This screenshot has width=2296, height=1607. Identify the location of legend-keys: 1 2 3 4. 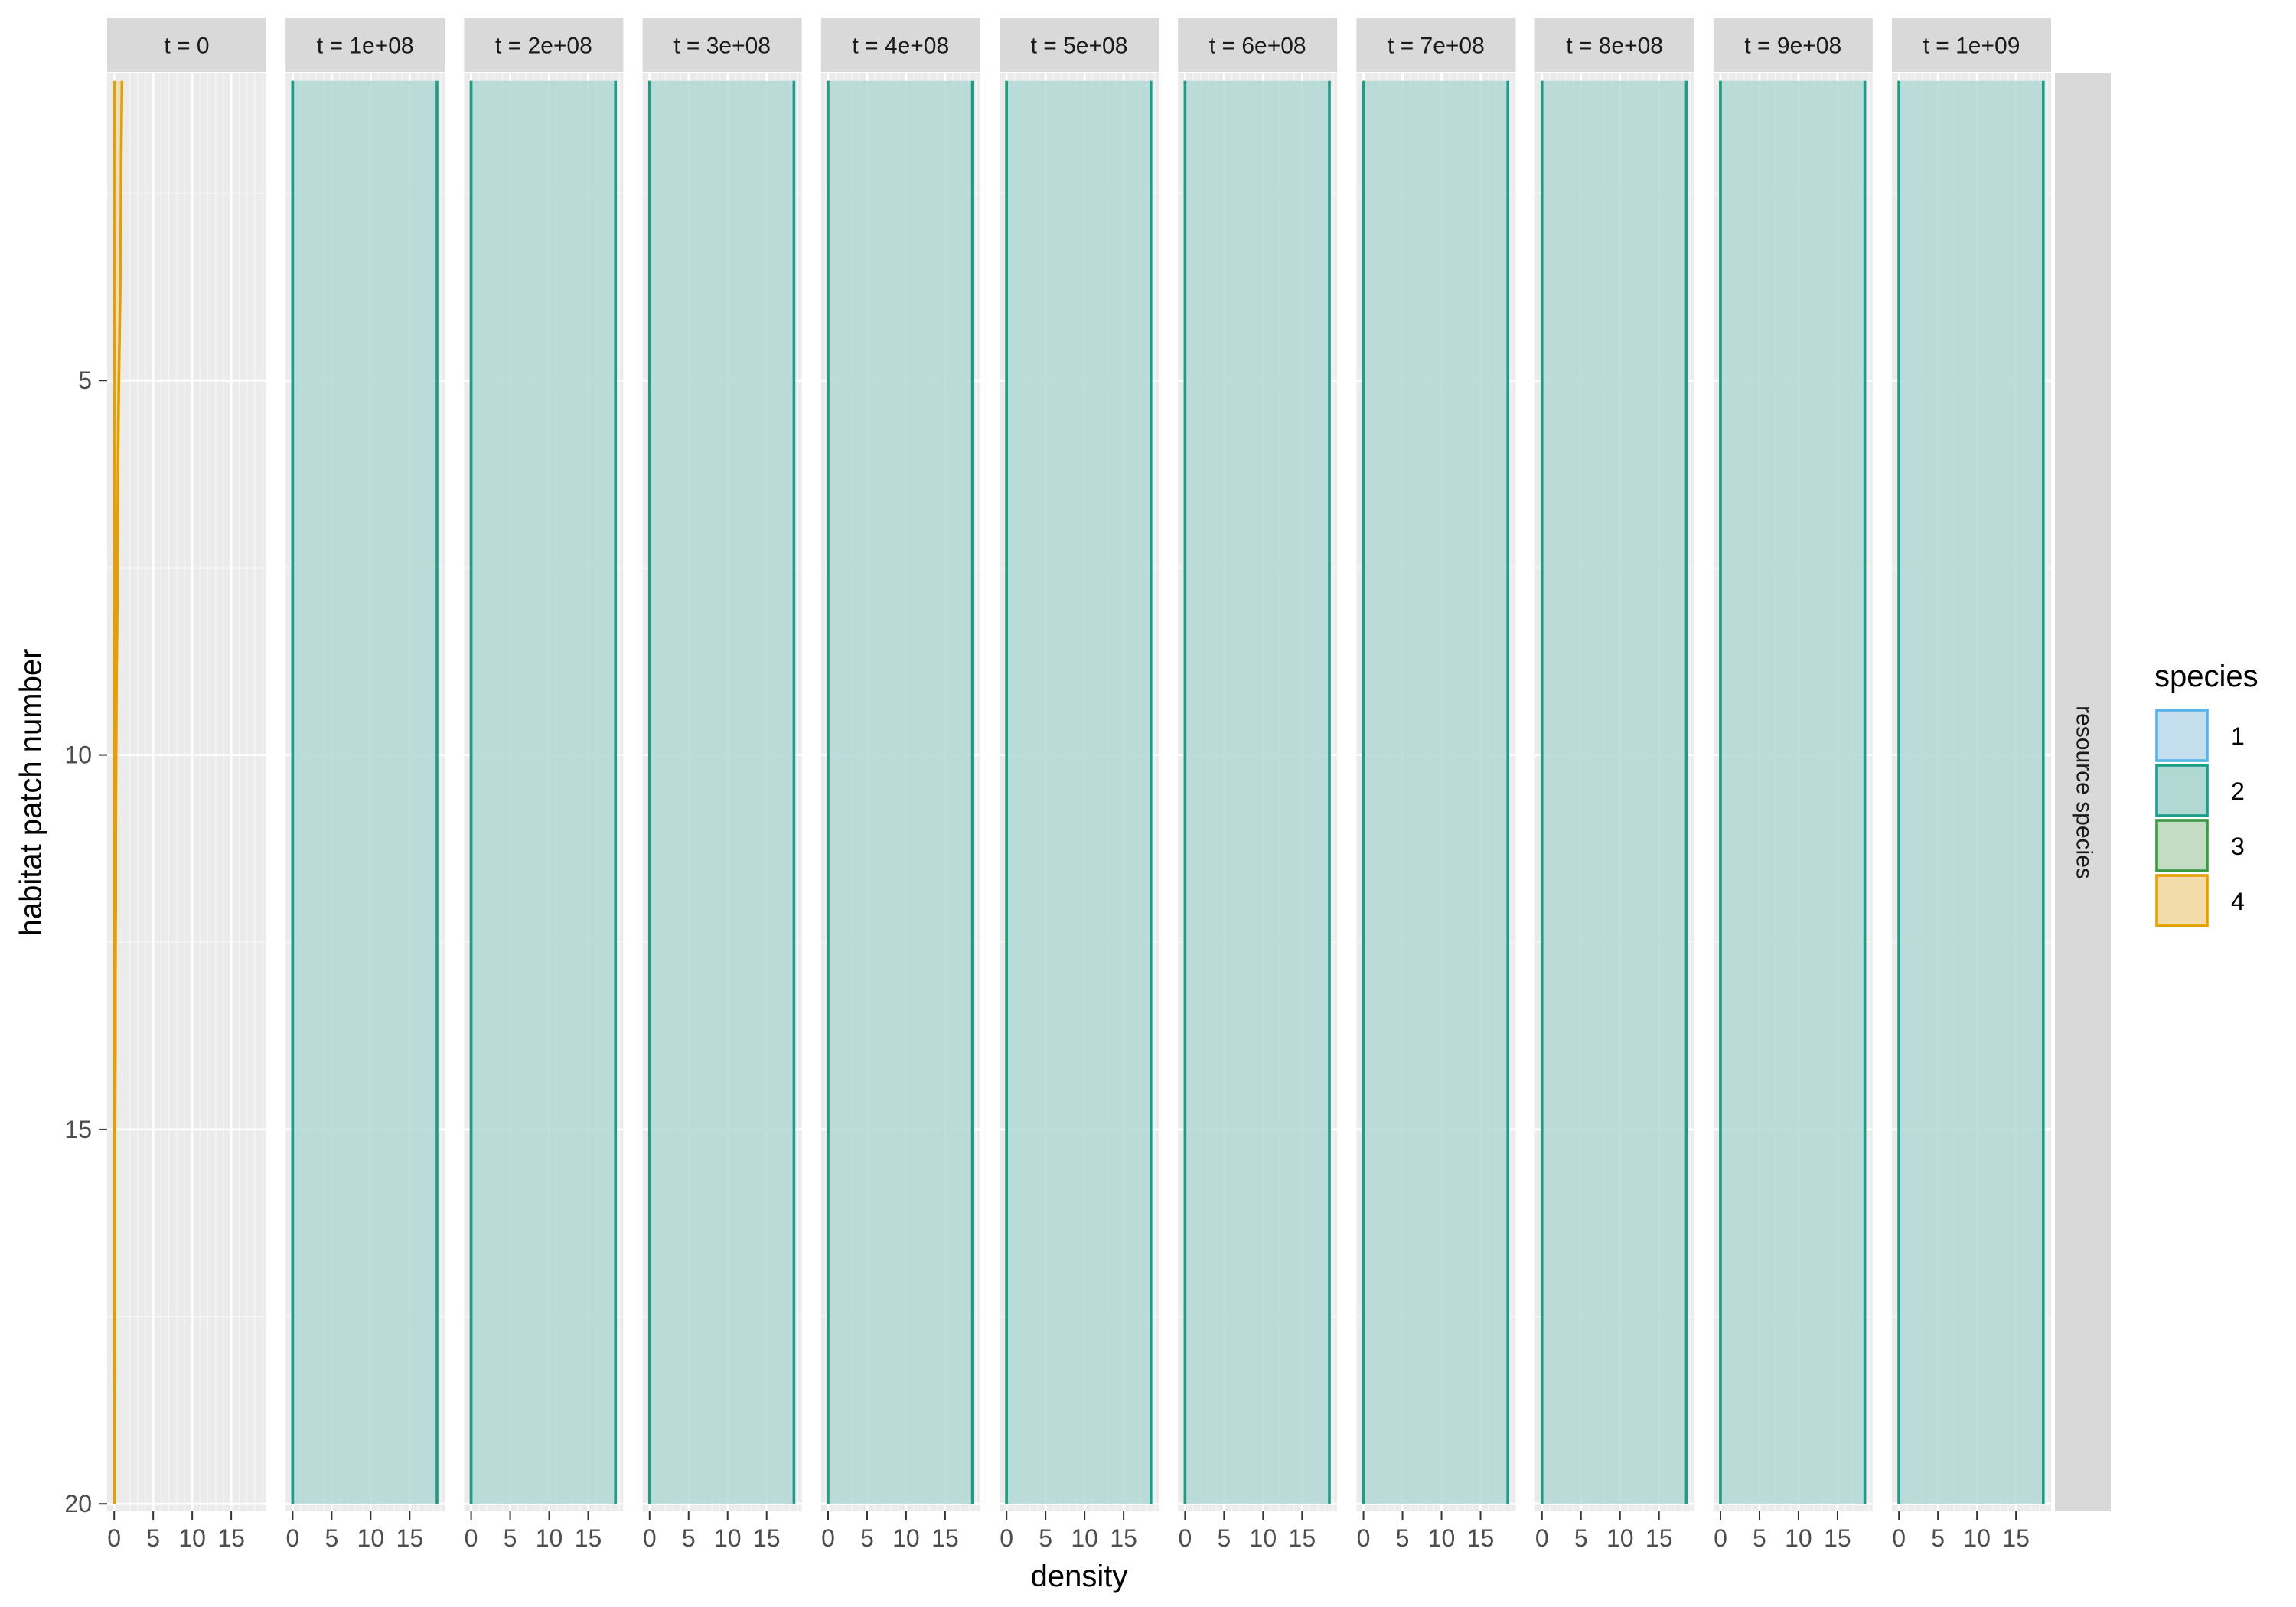
(2200, 818).